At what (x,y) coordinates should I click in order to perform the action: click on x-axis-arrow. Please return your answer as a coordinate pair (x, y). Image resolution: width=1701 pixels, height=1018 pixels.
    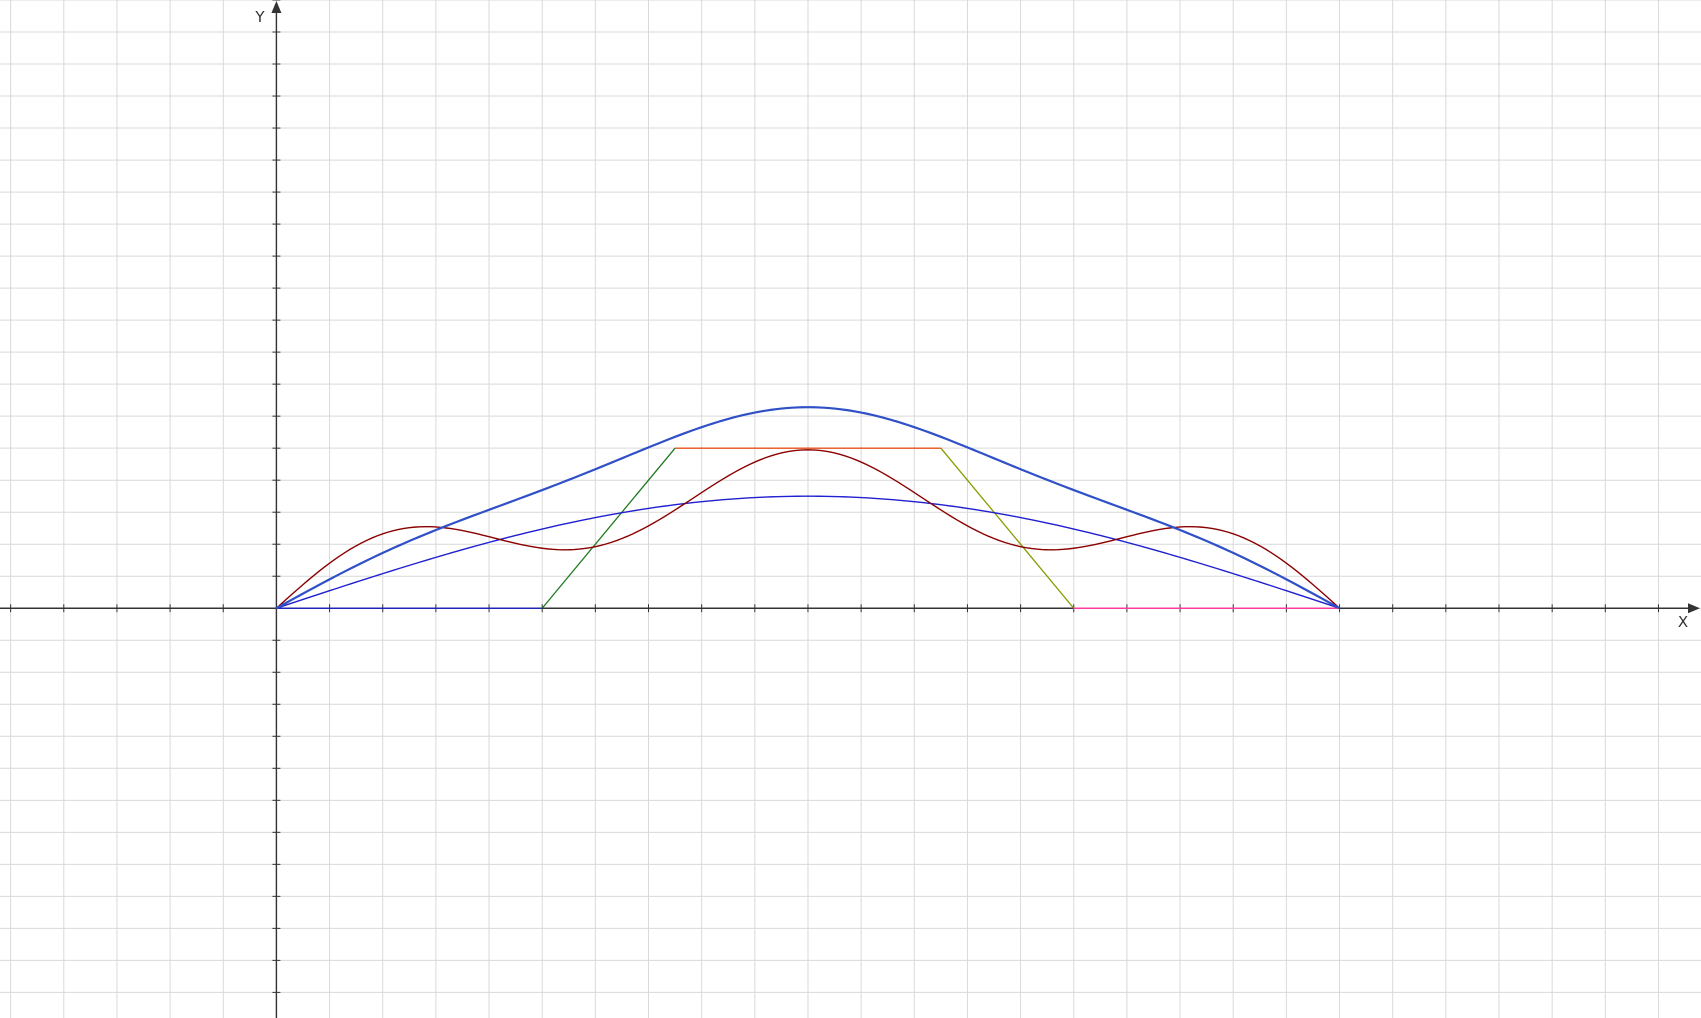
    Looking at the image, I should click on (1694, 608).